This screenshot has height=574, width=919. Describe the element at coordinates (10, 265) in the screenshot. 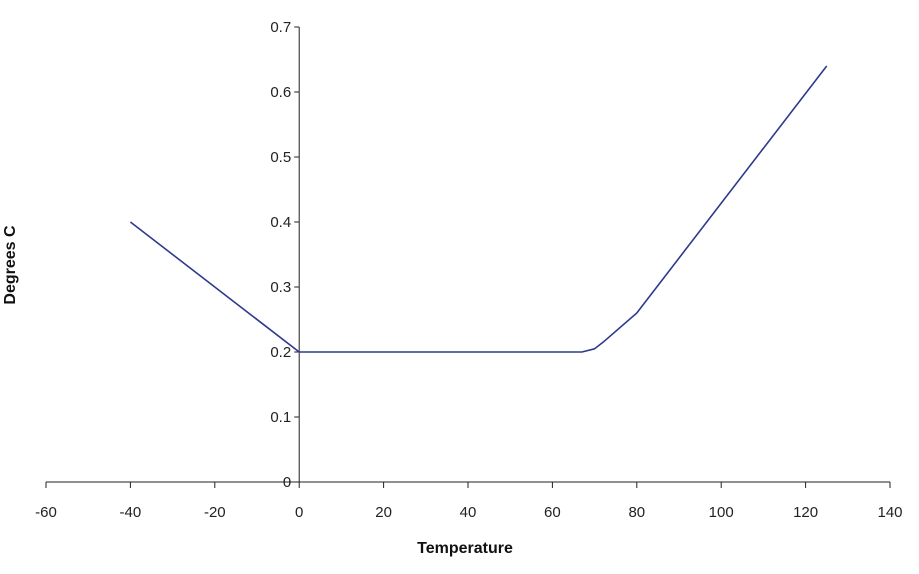

I see `y-axis-title: Degrees C` at that location.